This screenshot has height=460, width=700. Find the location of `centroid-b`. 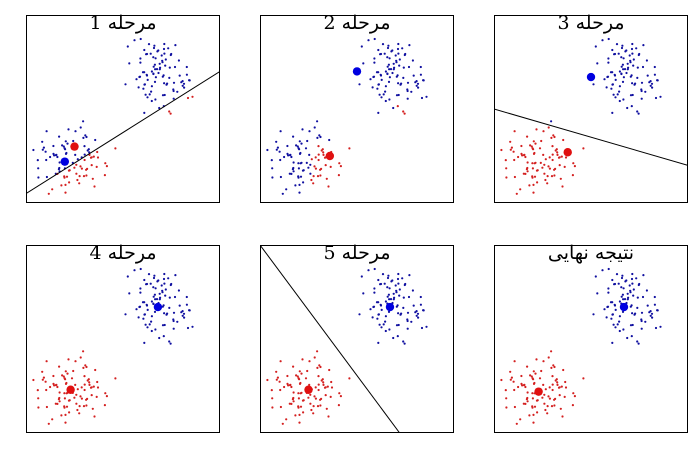

centroid-b is located at coordinates (567, 152).